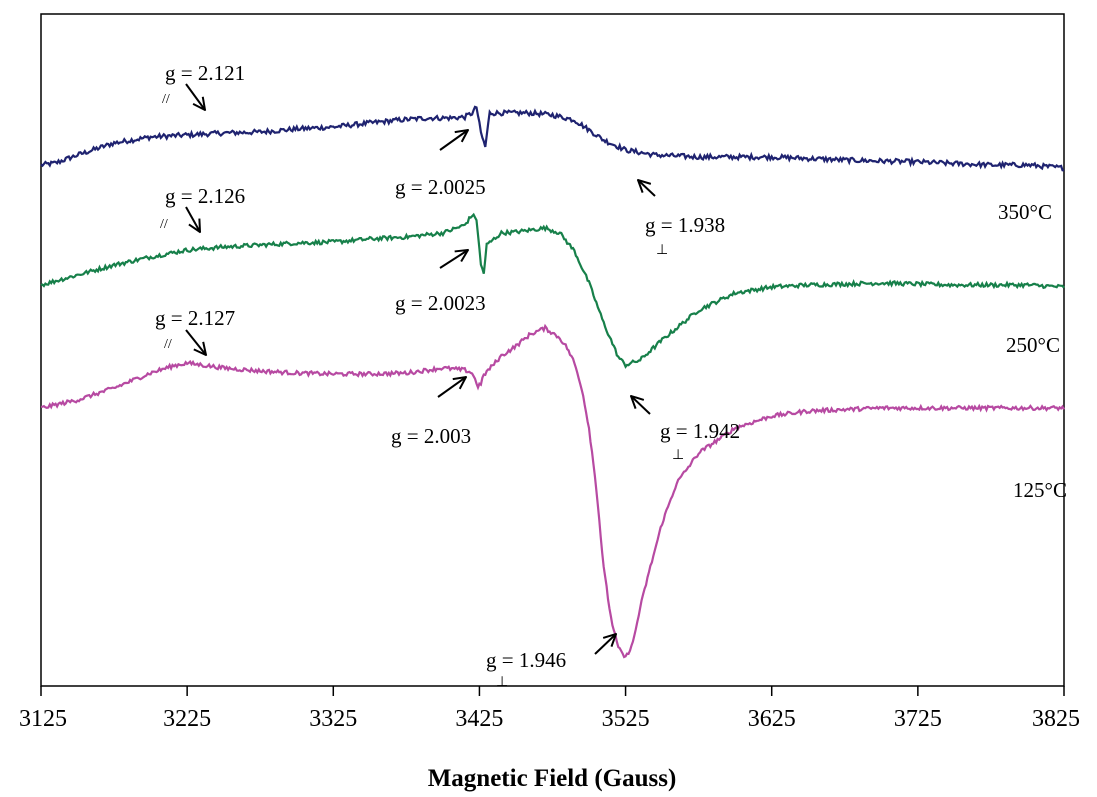  What do you see at coordinates (1033, 345) in the screenshot?
I see `series-label: 250°C` at bounding box center [1033, 345].